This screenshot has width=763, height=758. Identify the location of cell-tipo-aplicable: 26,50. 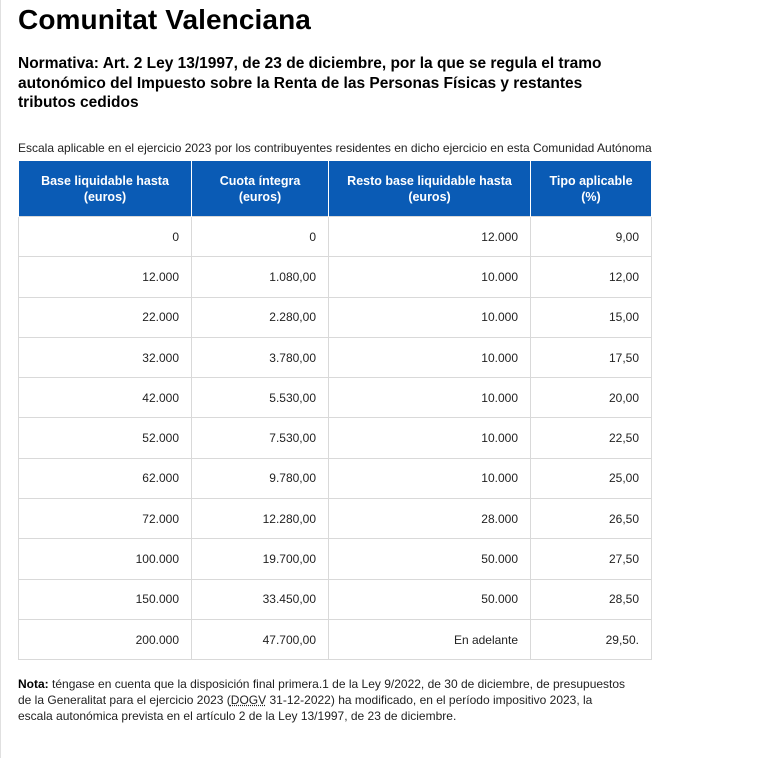
(591, 519).